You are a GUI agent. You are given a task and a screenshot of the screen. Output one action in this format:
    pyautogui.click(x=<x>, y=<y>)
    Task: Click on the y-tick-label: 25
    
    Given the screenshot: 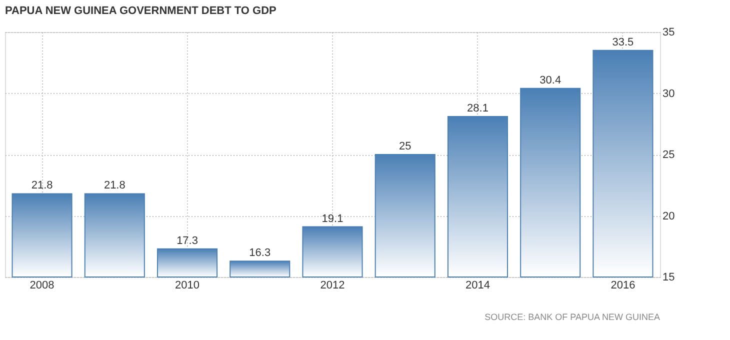 What is the action you would take?
    pyautogui.click(x=668, y=155)
    